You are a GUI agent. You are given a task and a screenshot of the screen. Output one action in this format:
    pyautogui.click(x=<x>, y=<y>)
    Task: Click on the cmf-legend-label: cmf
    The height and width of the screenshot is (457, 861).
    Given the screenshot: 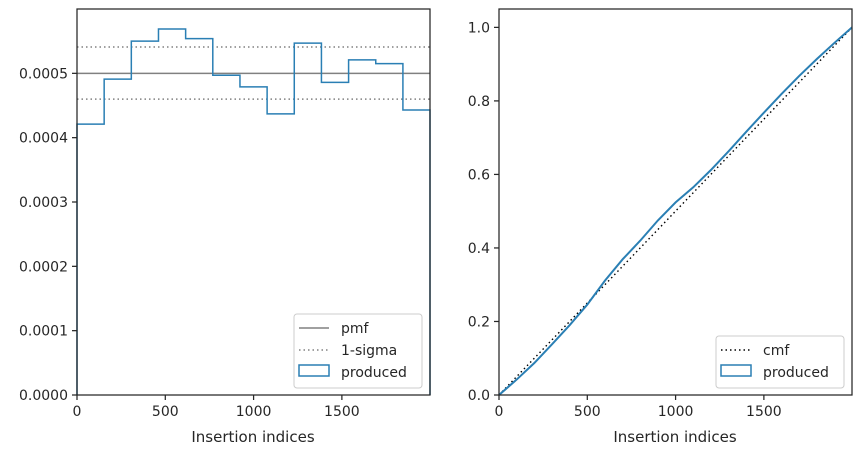 What is the action you would take?
    pyautogui.click(x=776, y=351)
    